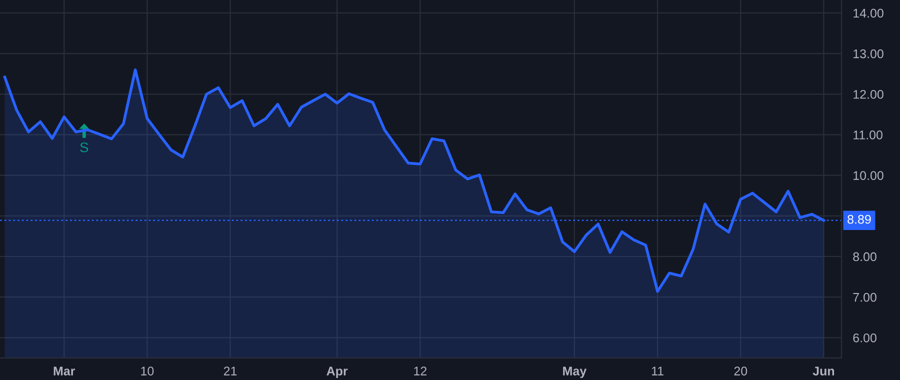 The width and height of the screenshot is (900, 380). Describe the element at coordinates (65, 371) in the screenshot. I see `x-tick-label: Mar` at that location.